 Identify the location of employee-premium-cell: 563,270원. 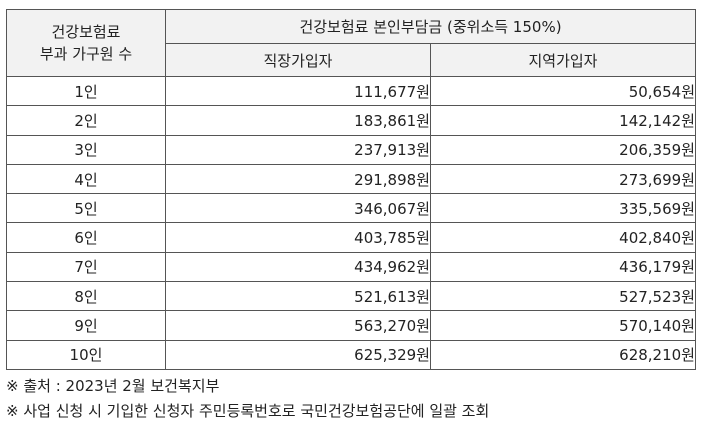
(298, 325).